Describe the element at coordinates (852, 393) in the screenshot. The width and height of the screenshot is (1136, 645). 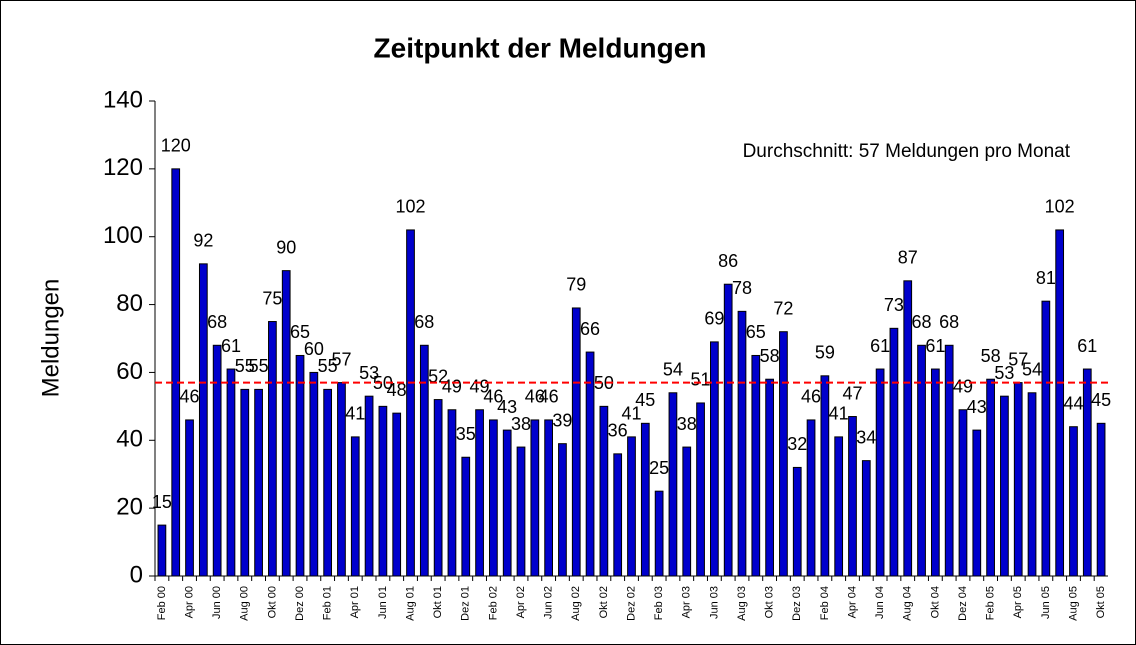
I see `data-label: 47` at that location.